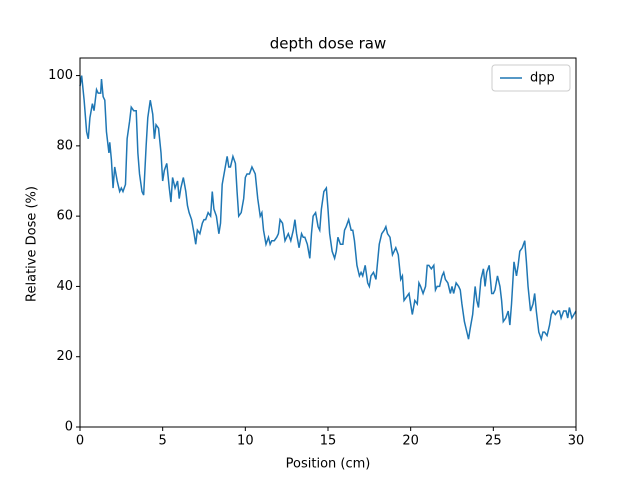 Image resolution: width=640 pixels, height=484 pixels. Describe the element at coordinates (410, 441) in the screenshot. I see `x-tick-label: 20` at that location.